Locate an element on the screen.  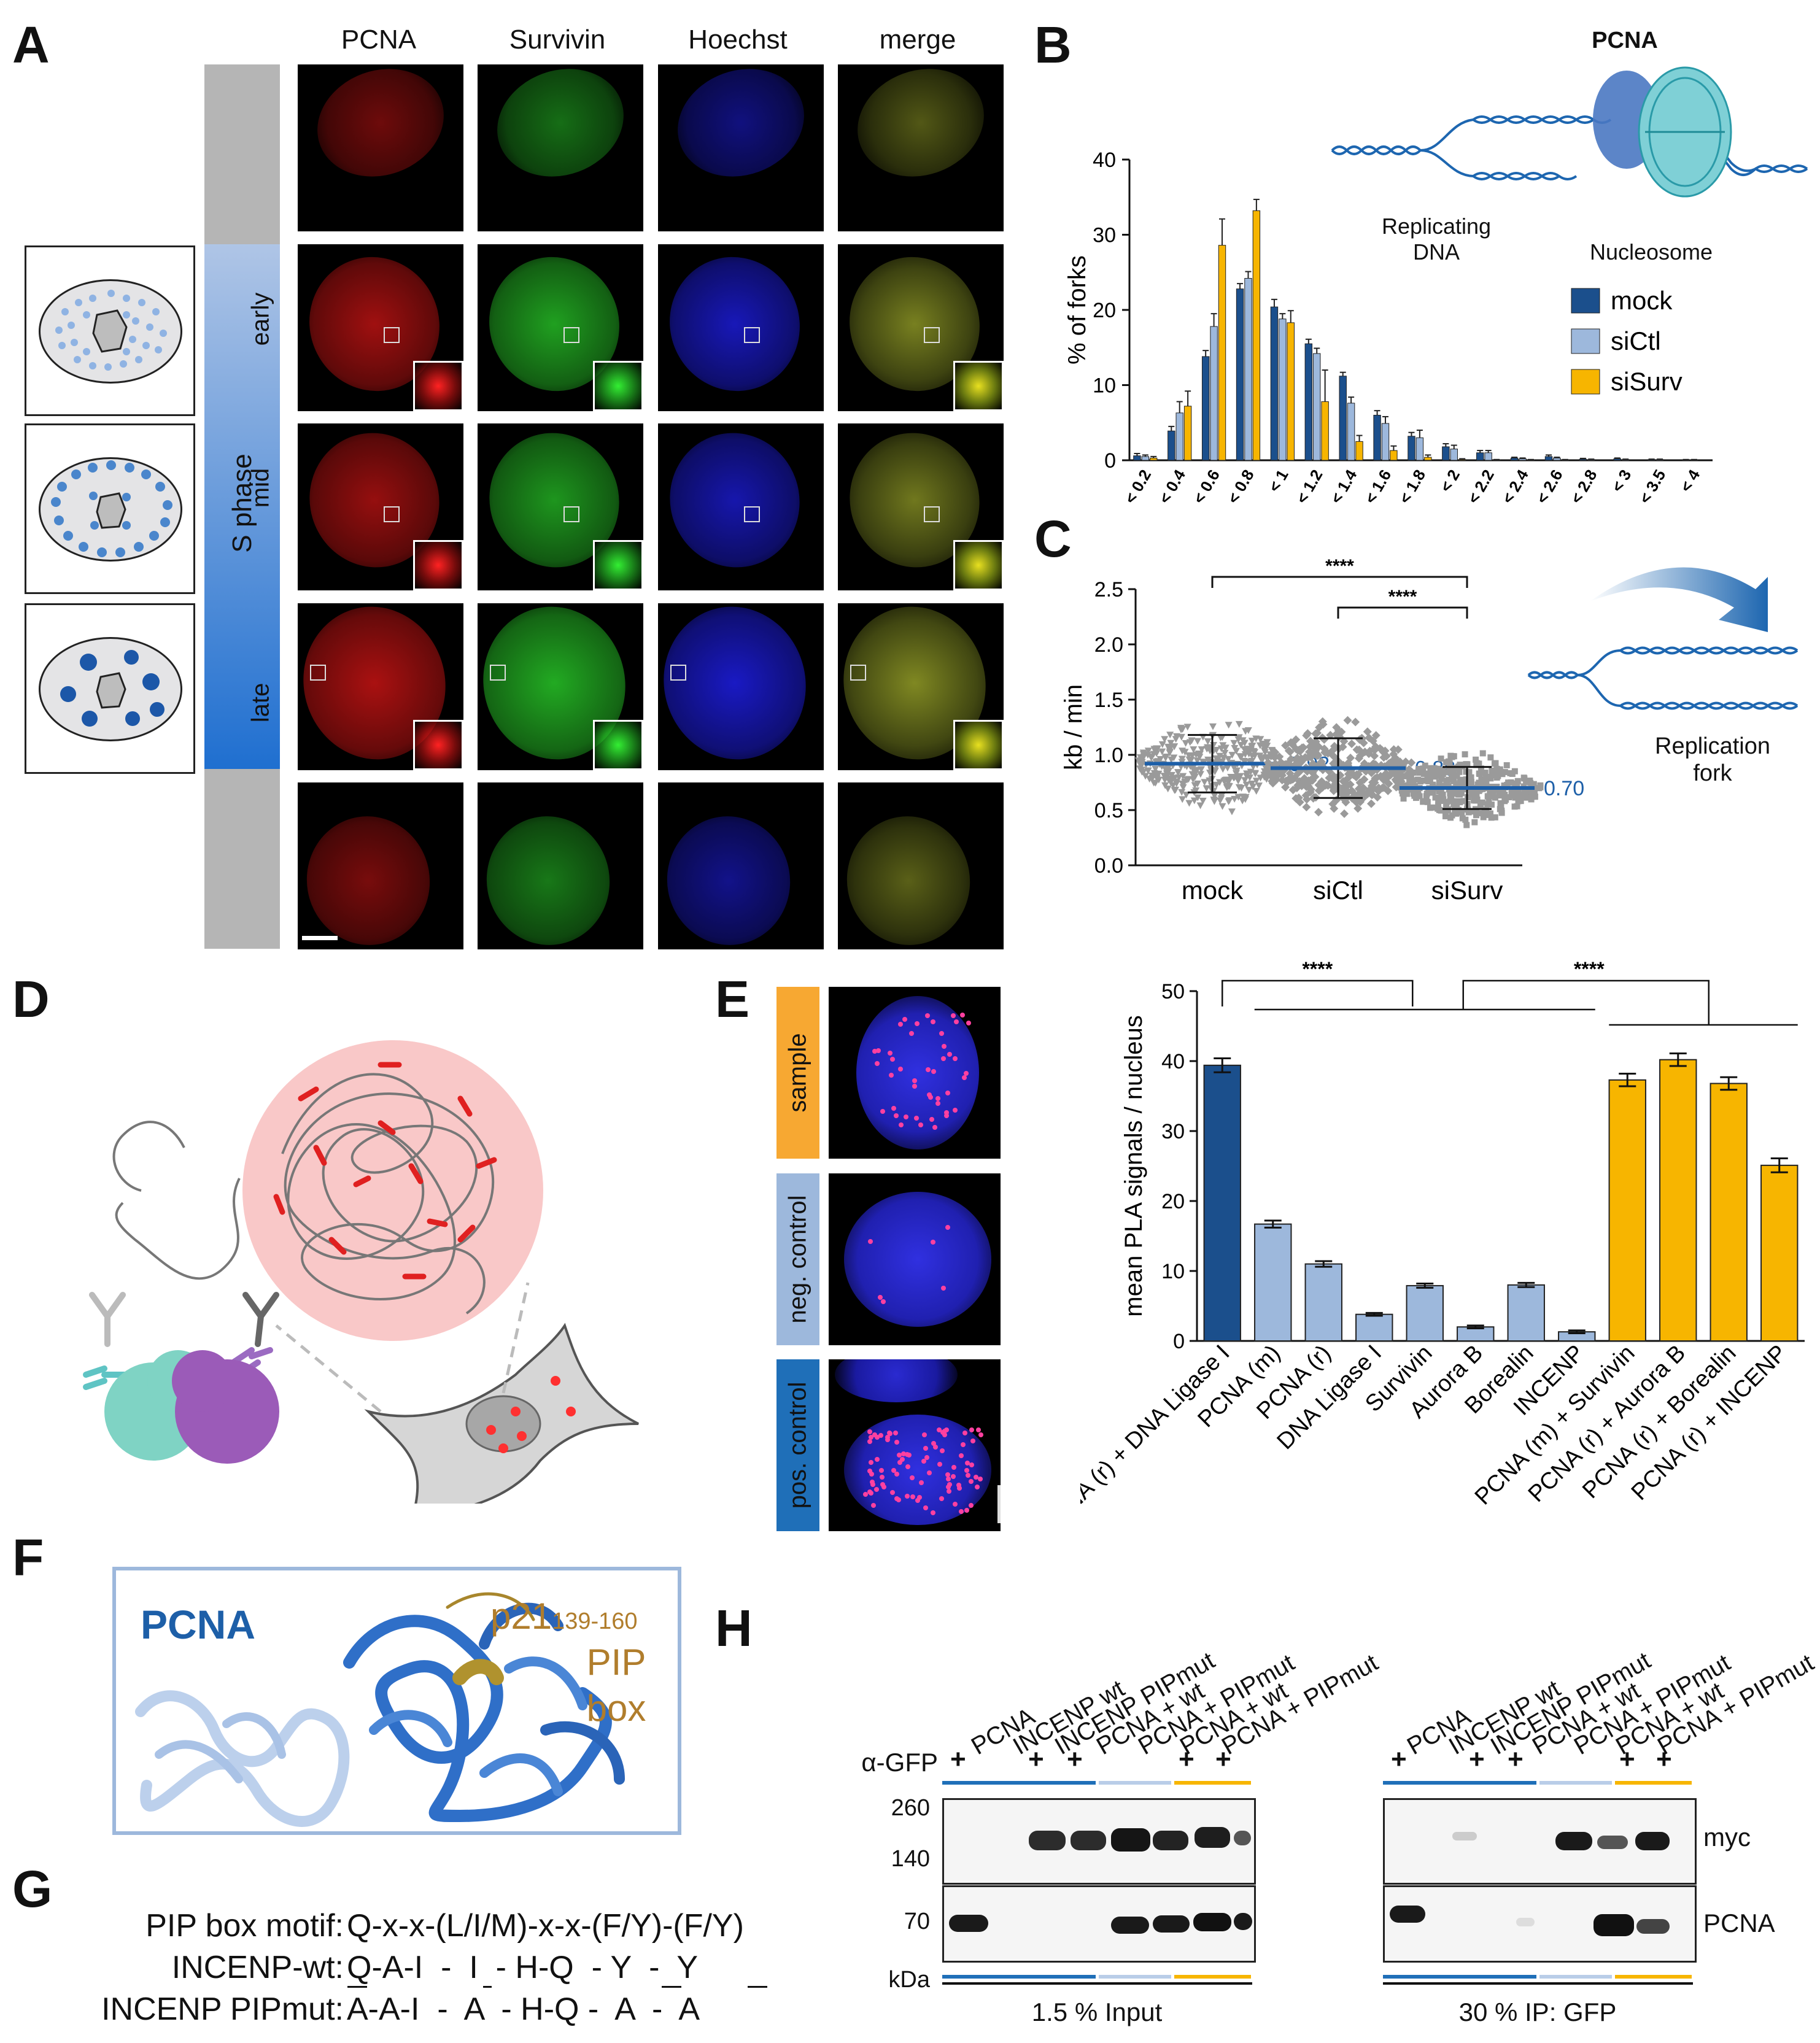
y-tick-label: 2.5 is located at coordinates (1108, 589).